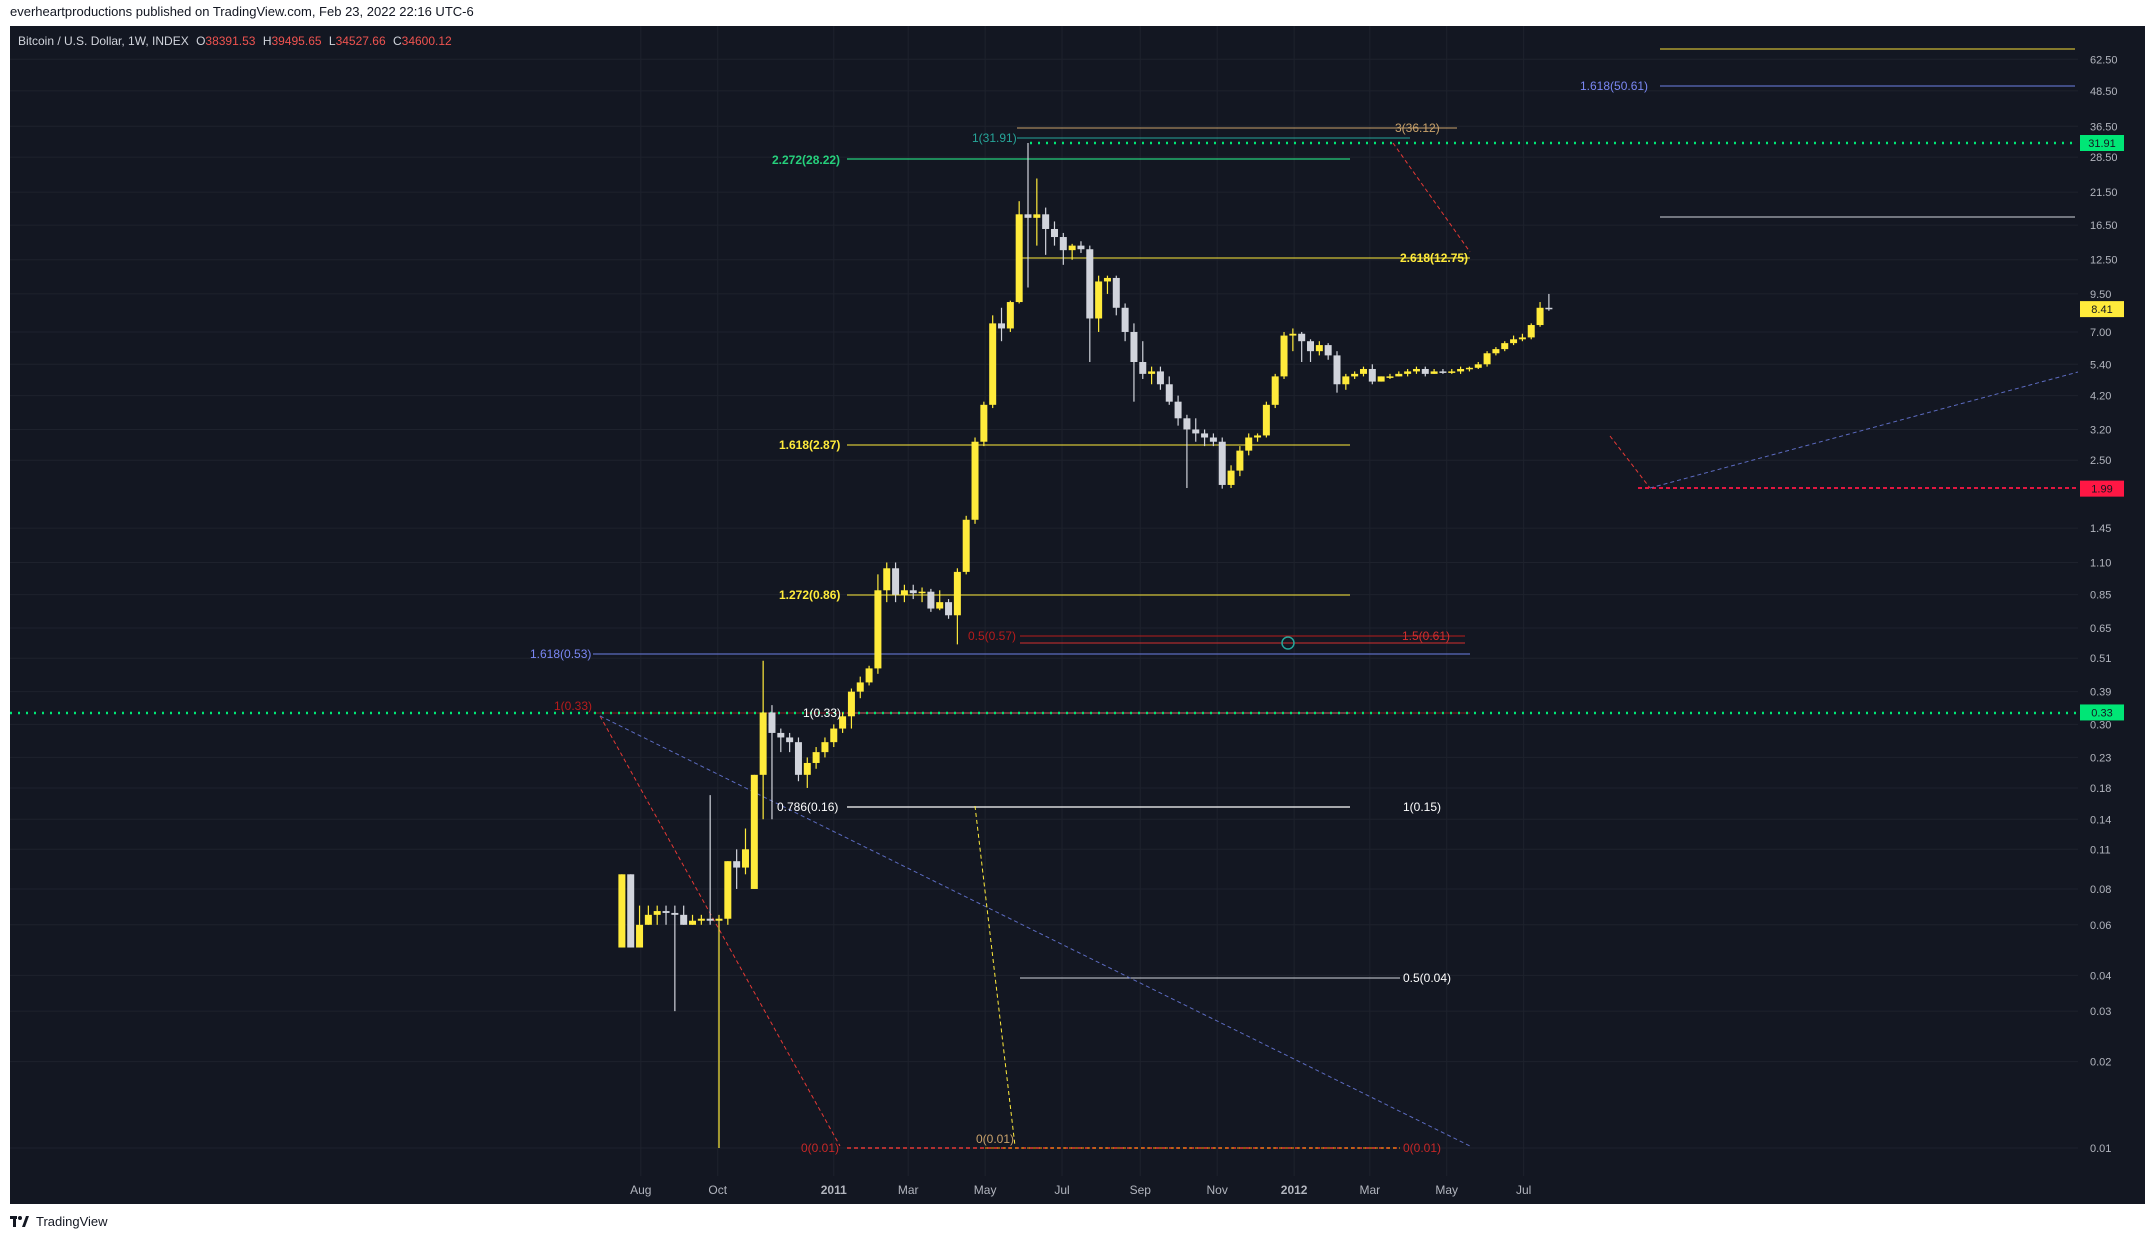  Describe the element at coordinates (2104, 127) in the screenshot. I see `price-tick-label: 36.50` at that location.